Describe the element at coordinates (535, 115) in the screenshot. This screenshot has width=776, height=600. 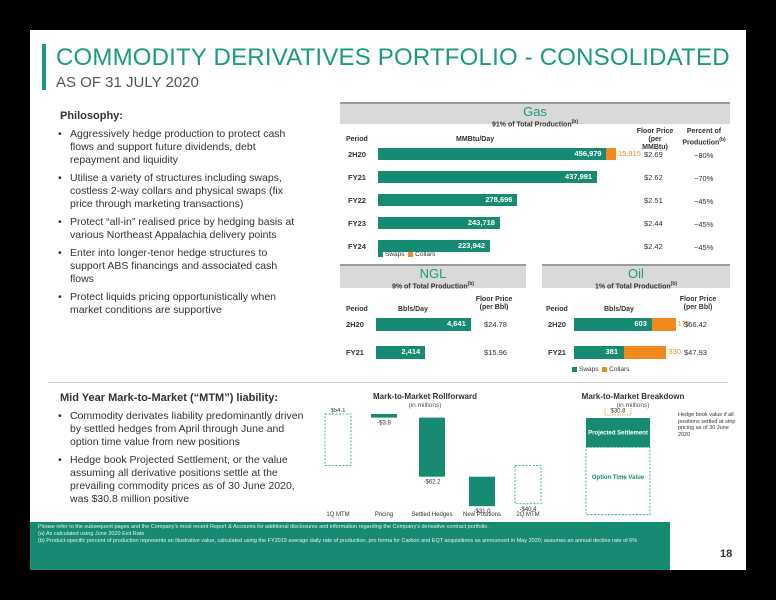
I see `gas-header: Gas 91% of Total Production(b)` at that location.